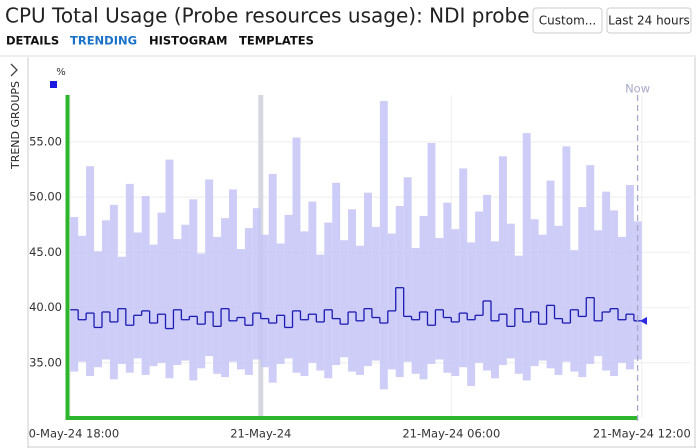 This screenshot has width=696, height=448. I want to click on y-tick-label: 40.00, so click(45, 307).